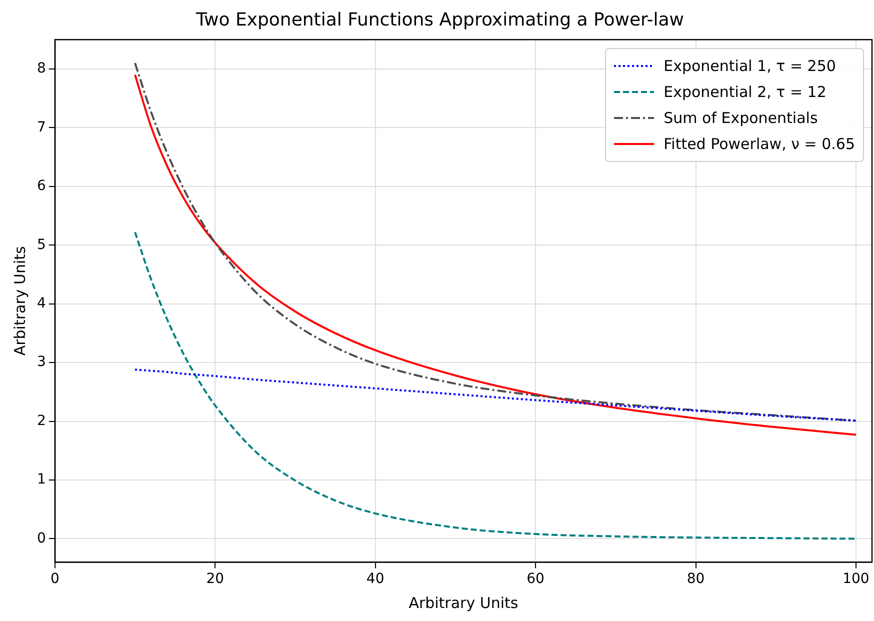 The image size is (874, 621). Describe the element at coordinates (41, 480) in the screenshot. I see `y-tick-label: 1` at that location.